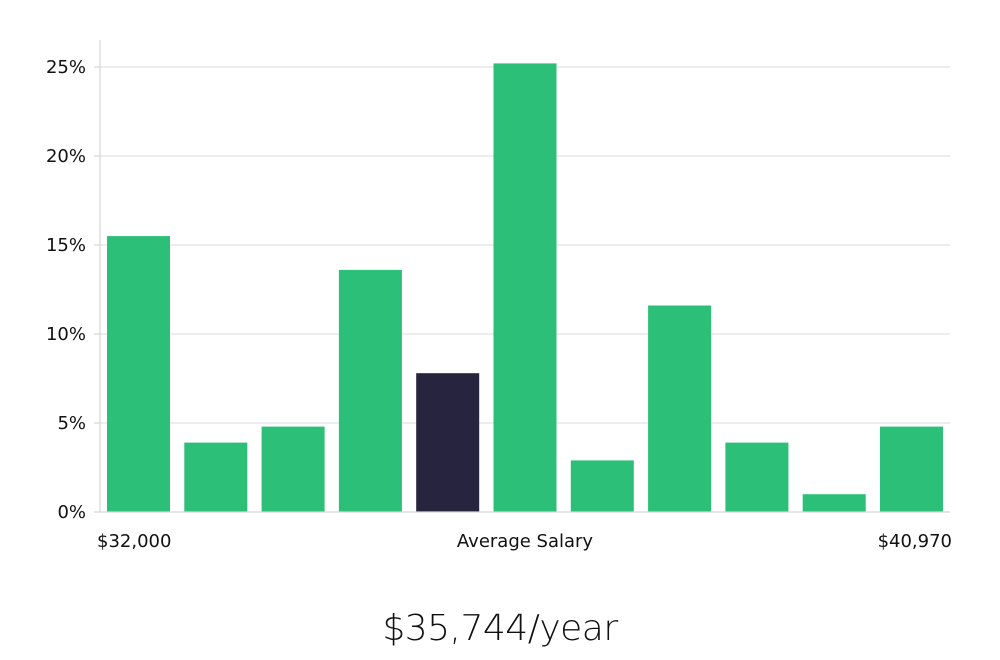 This screenshot has width=1000, height=660. Describe the element at coordinates (66, 334) in the screenshot. I see `y-tick-label: 10%` at that location.